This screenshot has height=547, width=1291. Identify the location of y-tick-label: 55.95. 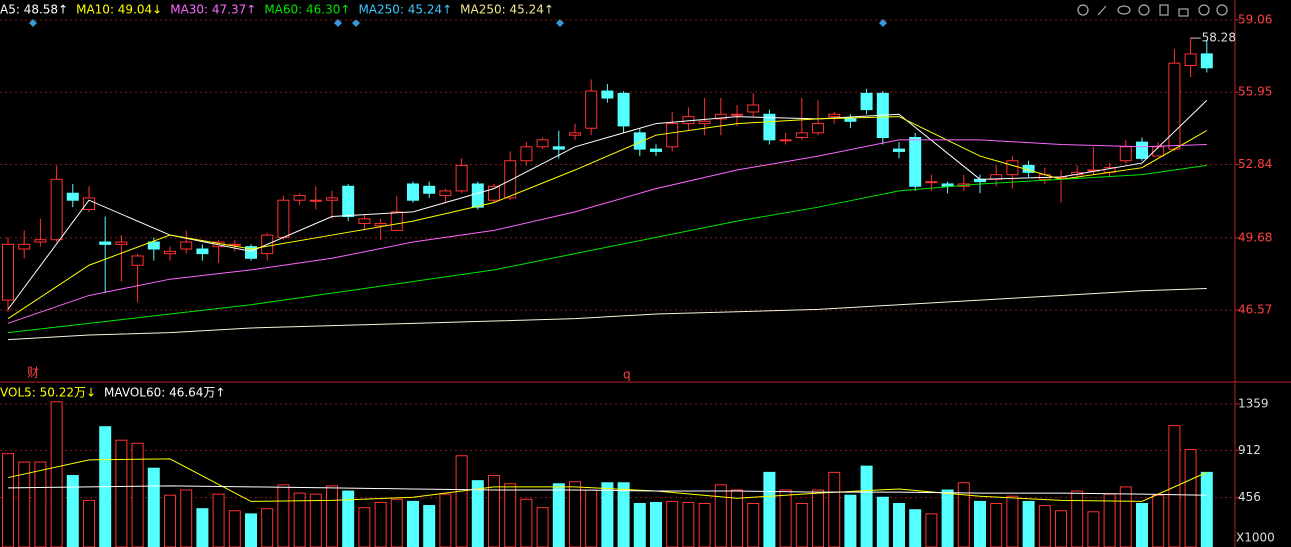
(1255, 92).